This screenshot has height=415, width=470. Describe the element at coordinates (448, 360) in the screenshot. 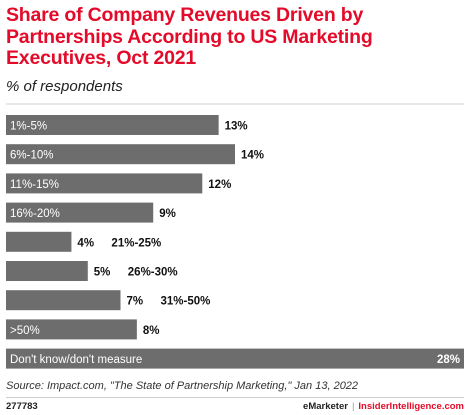

I see `value-label: 28%` at that location.